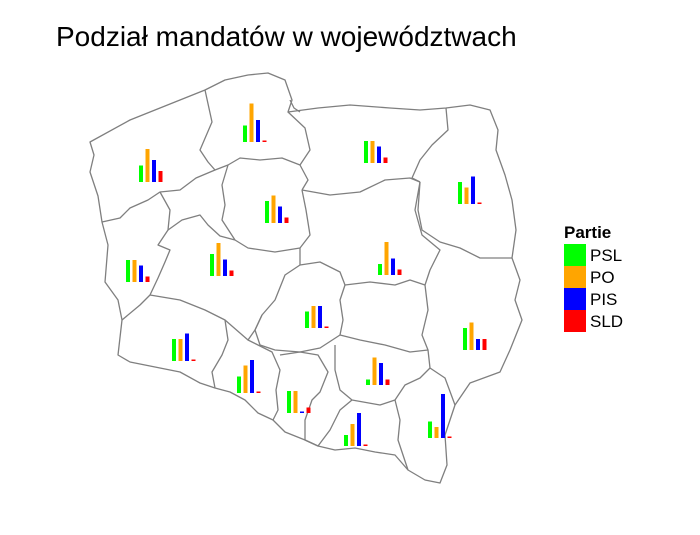 This screenshot has height=535, width=700. I want to click on bar-region-16-sld, so click(387, 382).